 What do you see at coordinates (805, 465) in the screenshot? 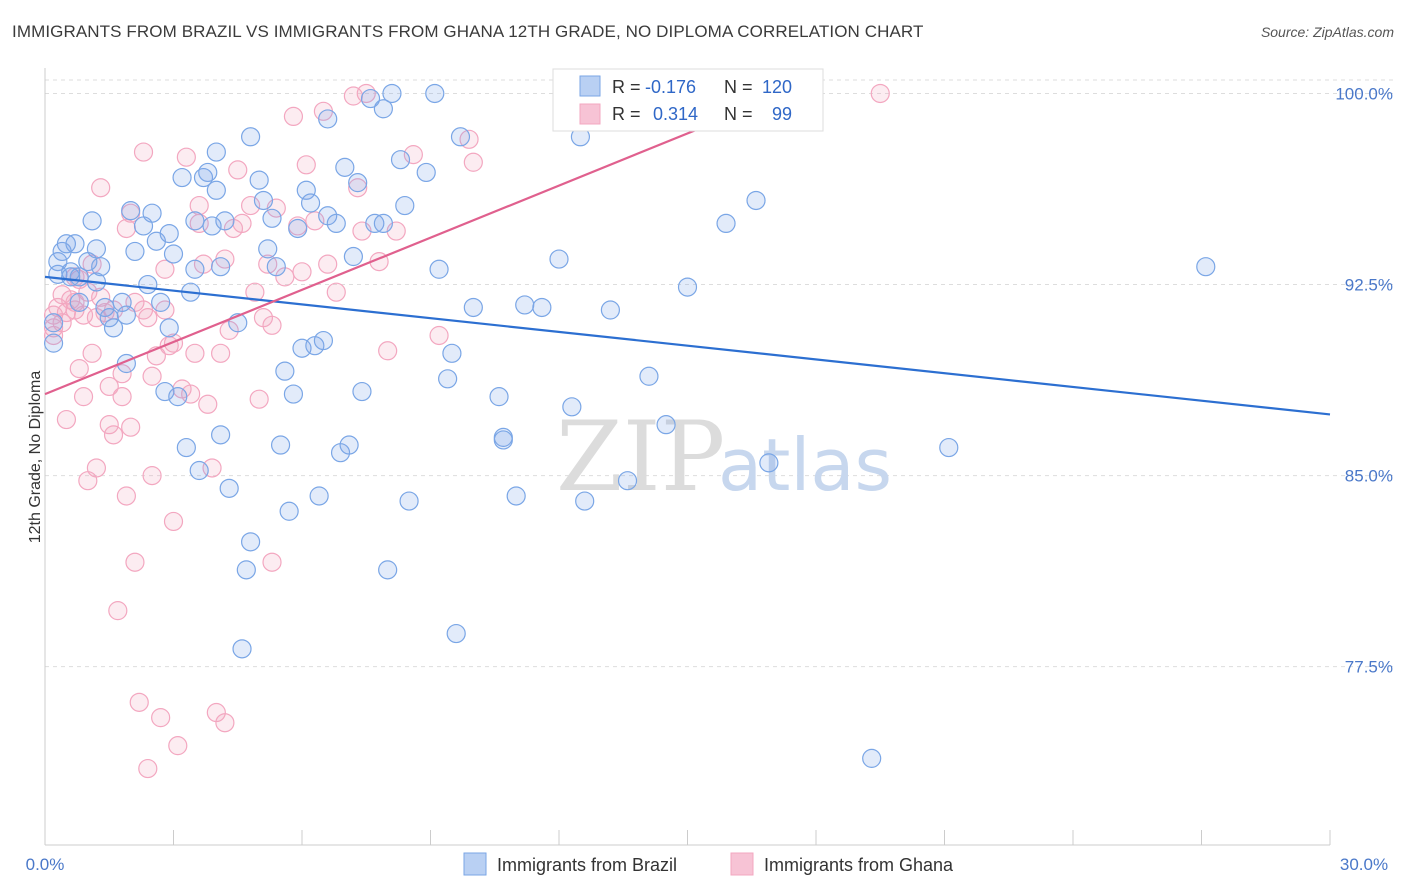
I see `watermark-atlas: atlas` at bounding box center [805, 465].